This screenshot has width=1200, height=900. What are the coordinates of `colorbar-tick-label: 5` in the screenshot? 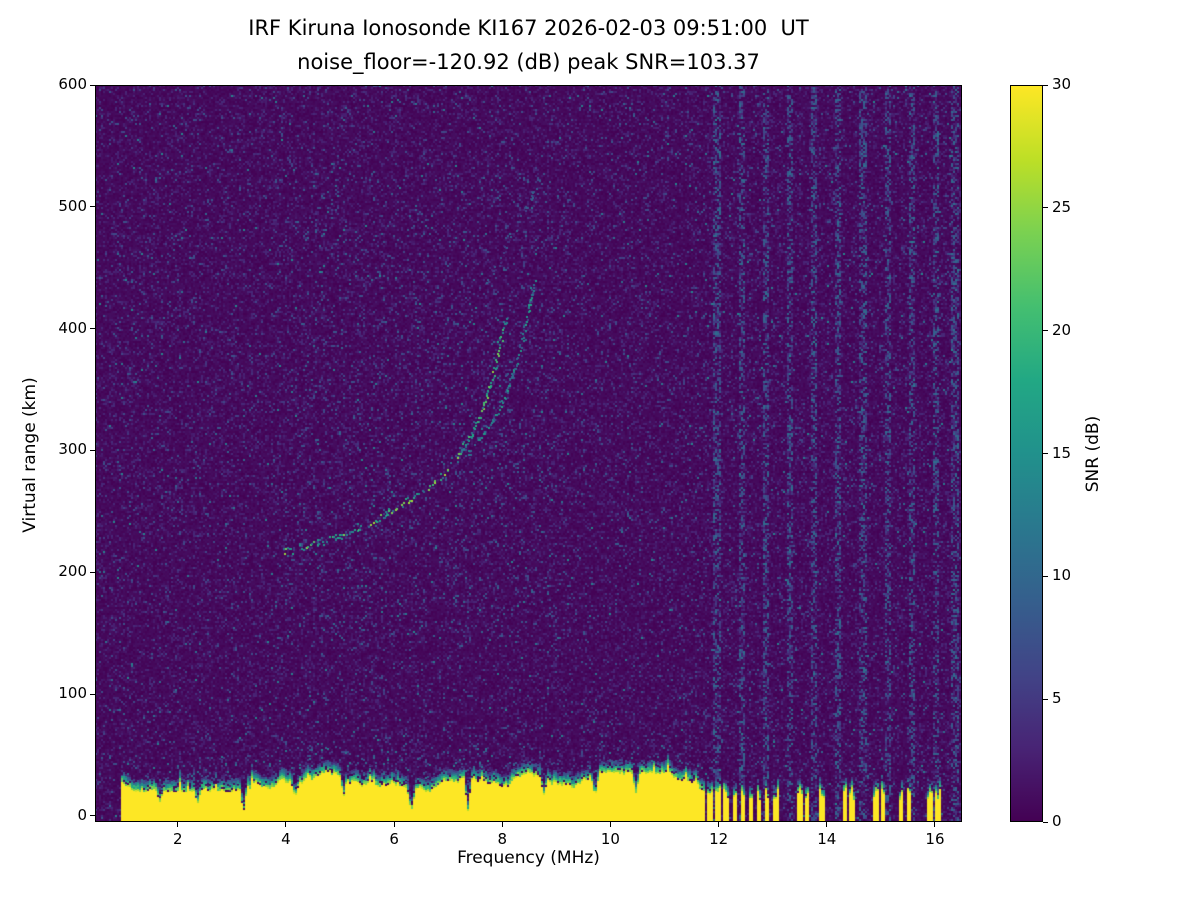 It's located at (1057, 698).